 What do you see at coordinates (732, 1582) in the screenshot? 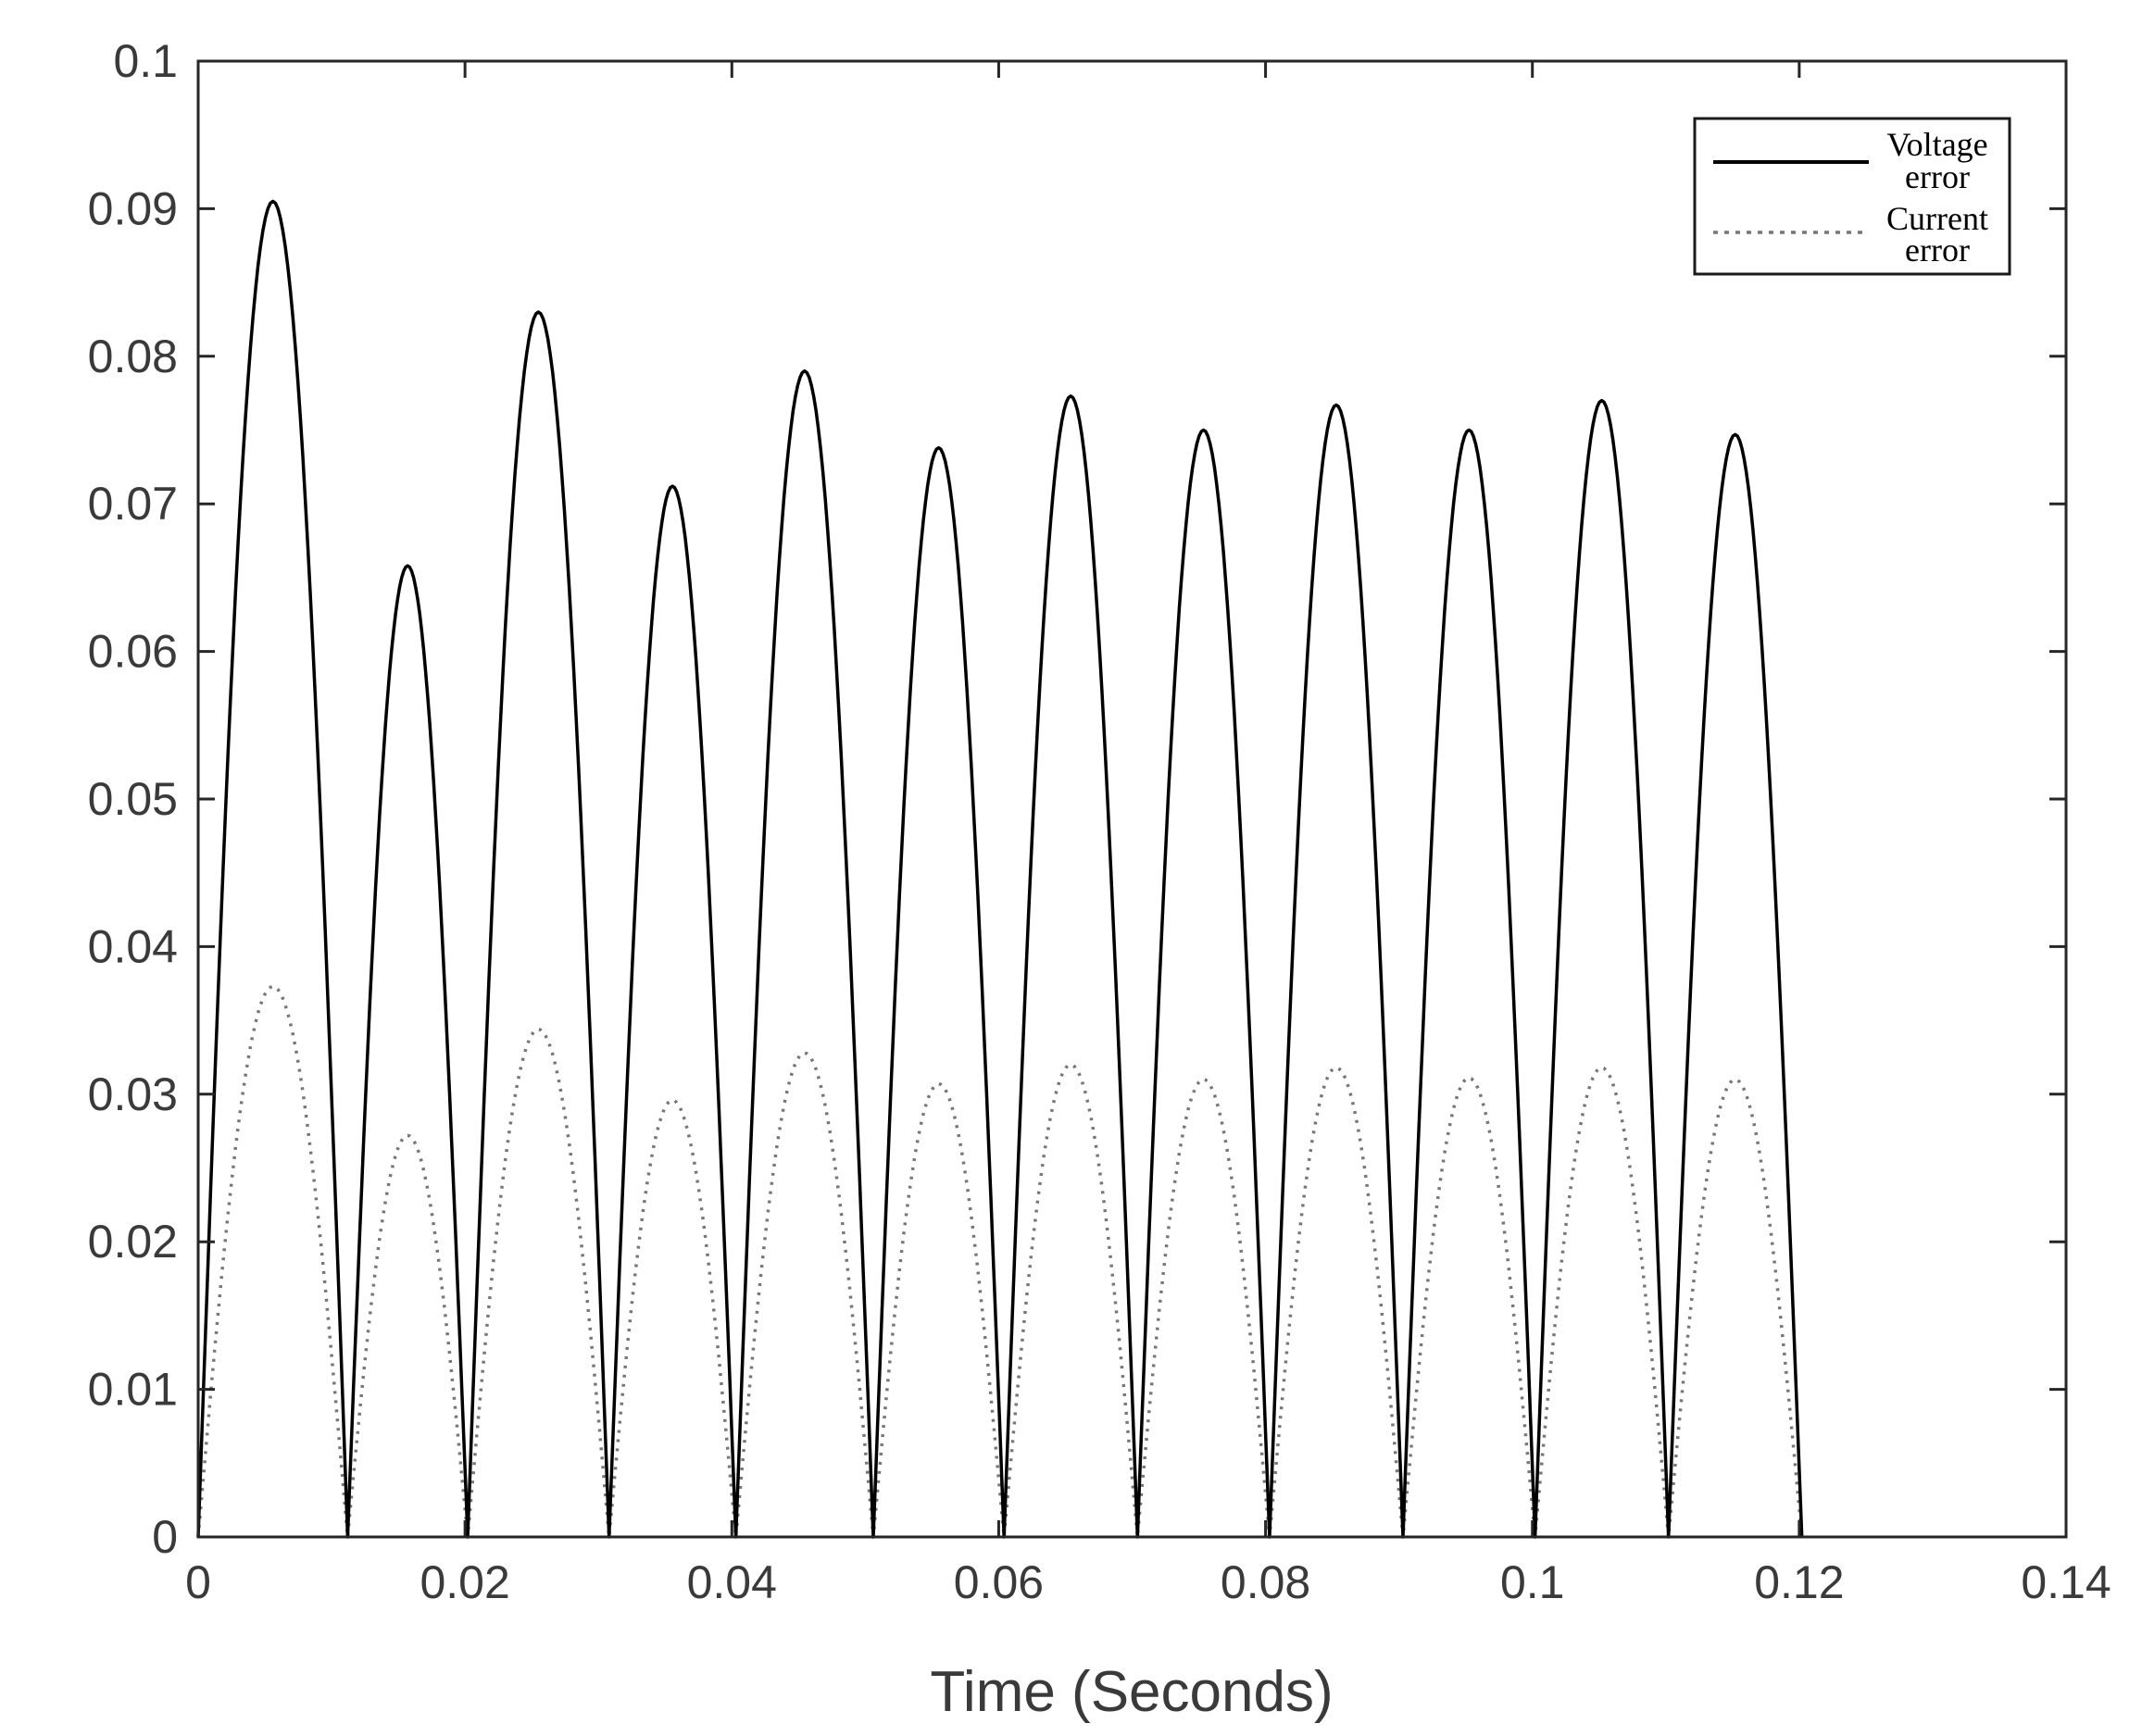
I see `x-tick-label: 0.04` at bounding box center [732, 1582].